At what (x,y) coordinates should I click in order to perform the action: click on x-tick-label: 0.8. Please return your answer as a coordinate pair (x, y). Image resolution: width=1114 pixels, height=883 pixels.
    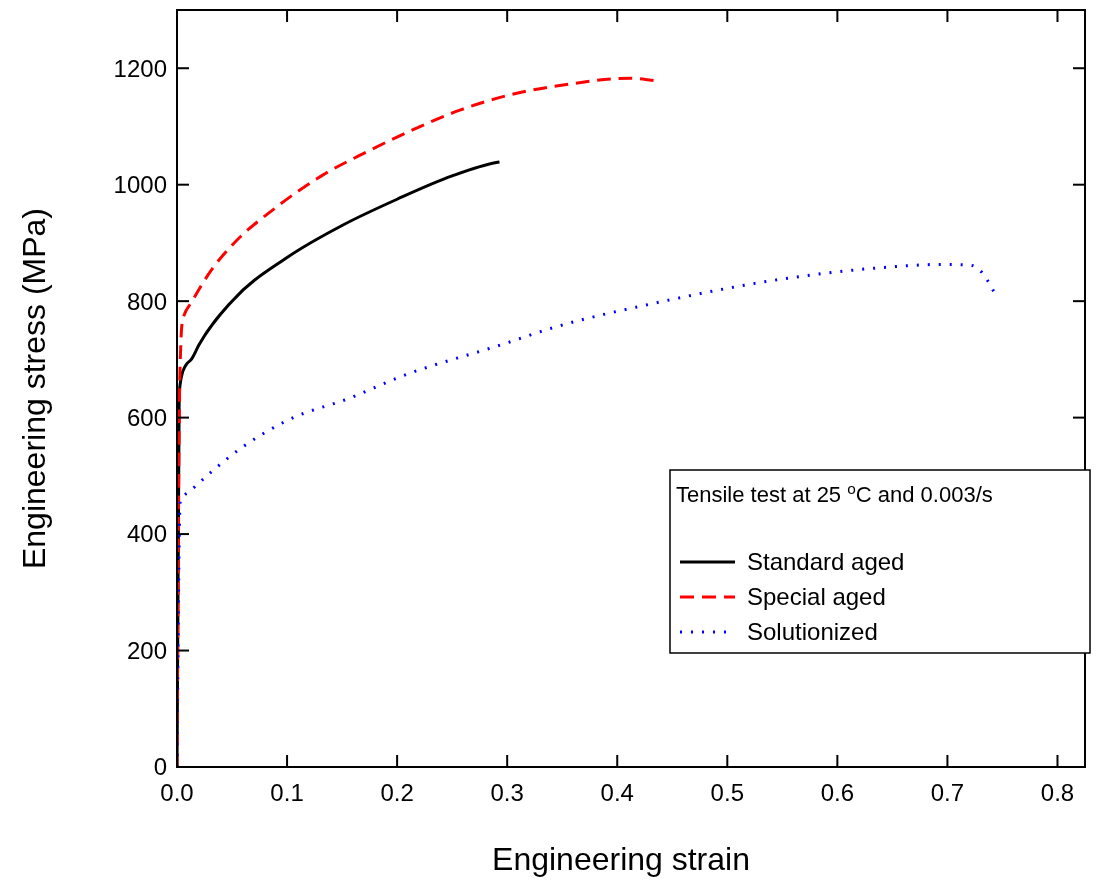
    Looking at the image, I should click on (1057, 792).